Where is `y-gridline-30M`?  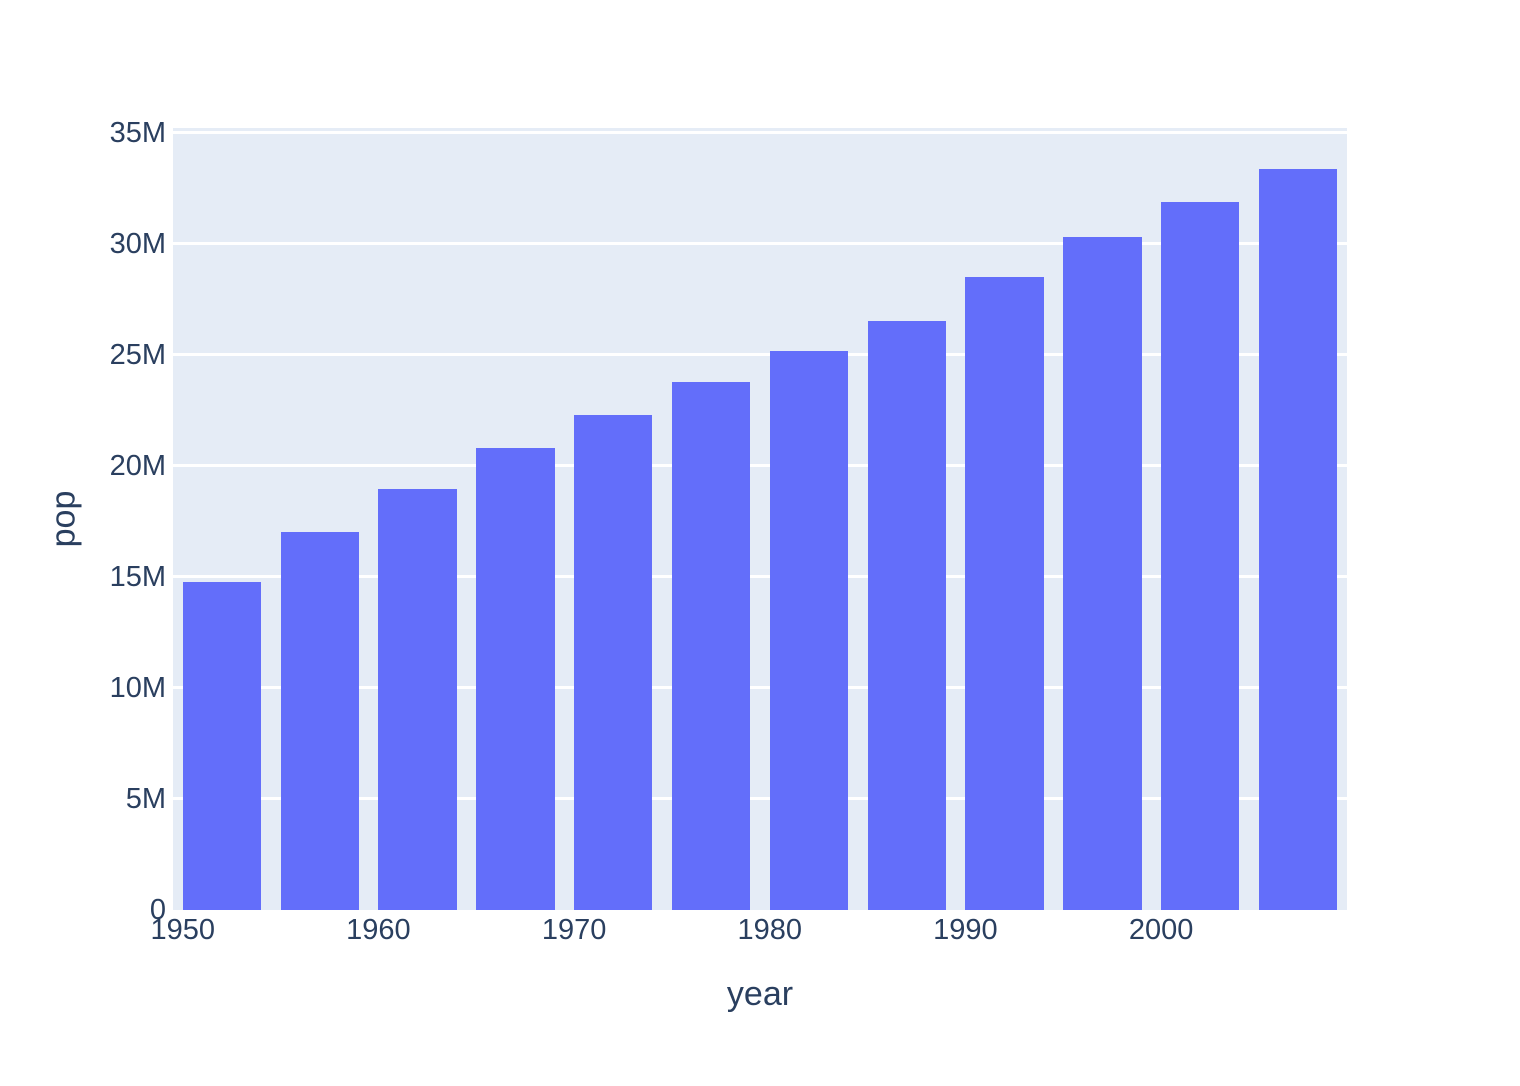
y-gridline-30M is located at coordinates (760, 244).